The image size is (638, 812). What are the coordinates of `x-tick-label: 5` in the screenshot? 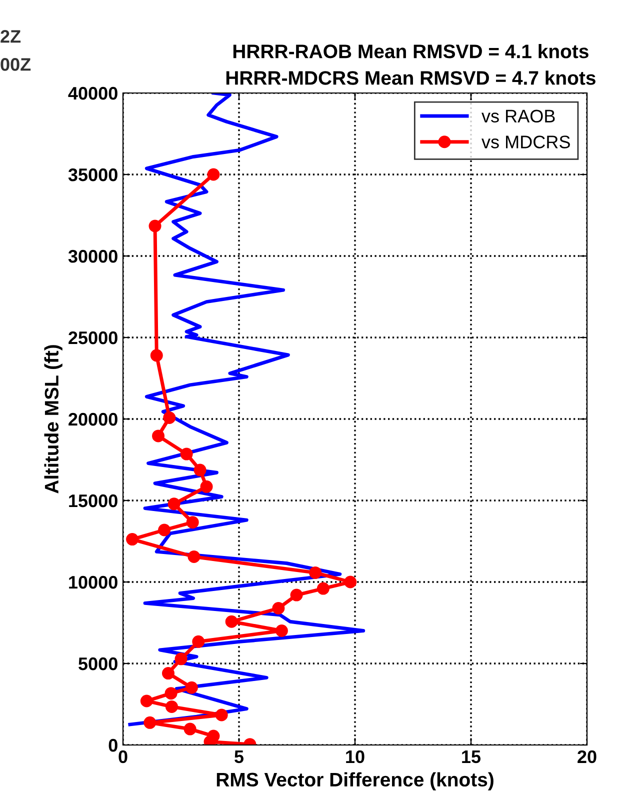 It's located at (239, 757).